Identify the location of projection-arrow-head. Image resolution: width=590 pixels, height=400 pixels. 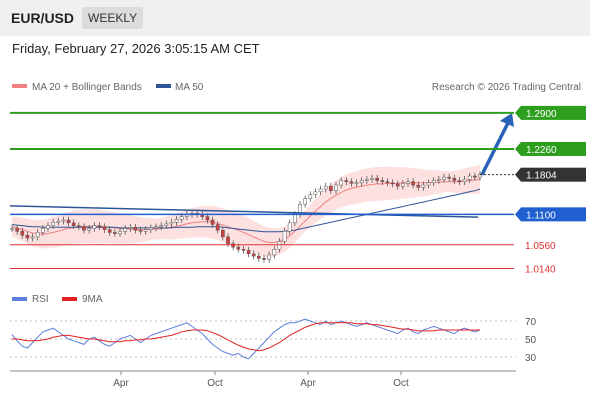
(507, 119).